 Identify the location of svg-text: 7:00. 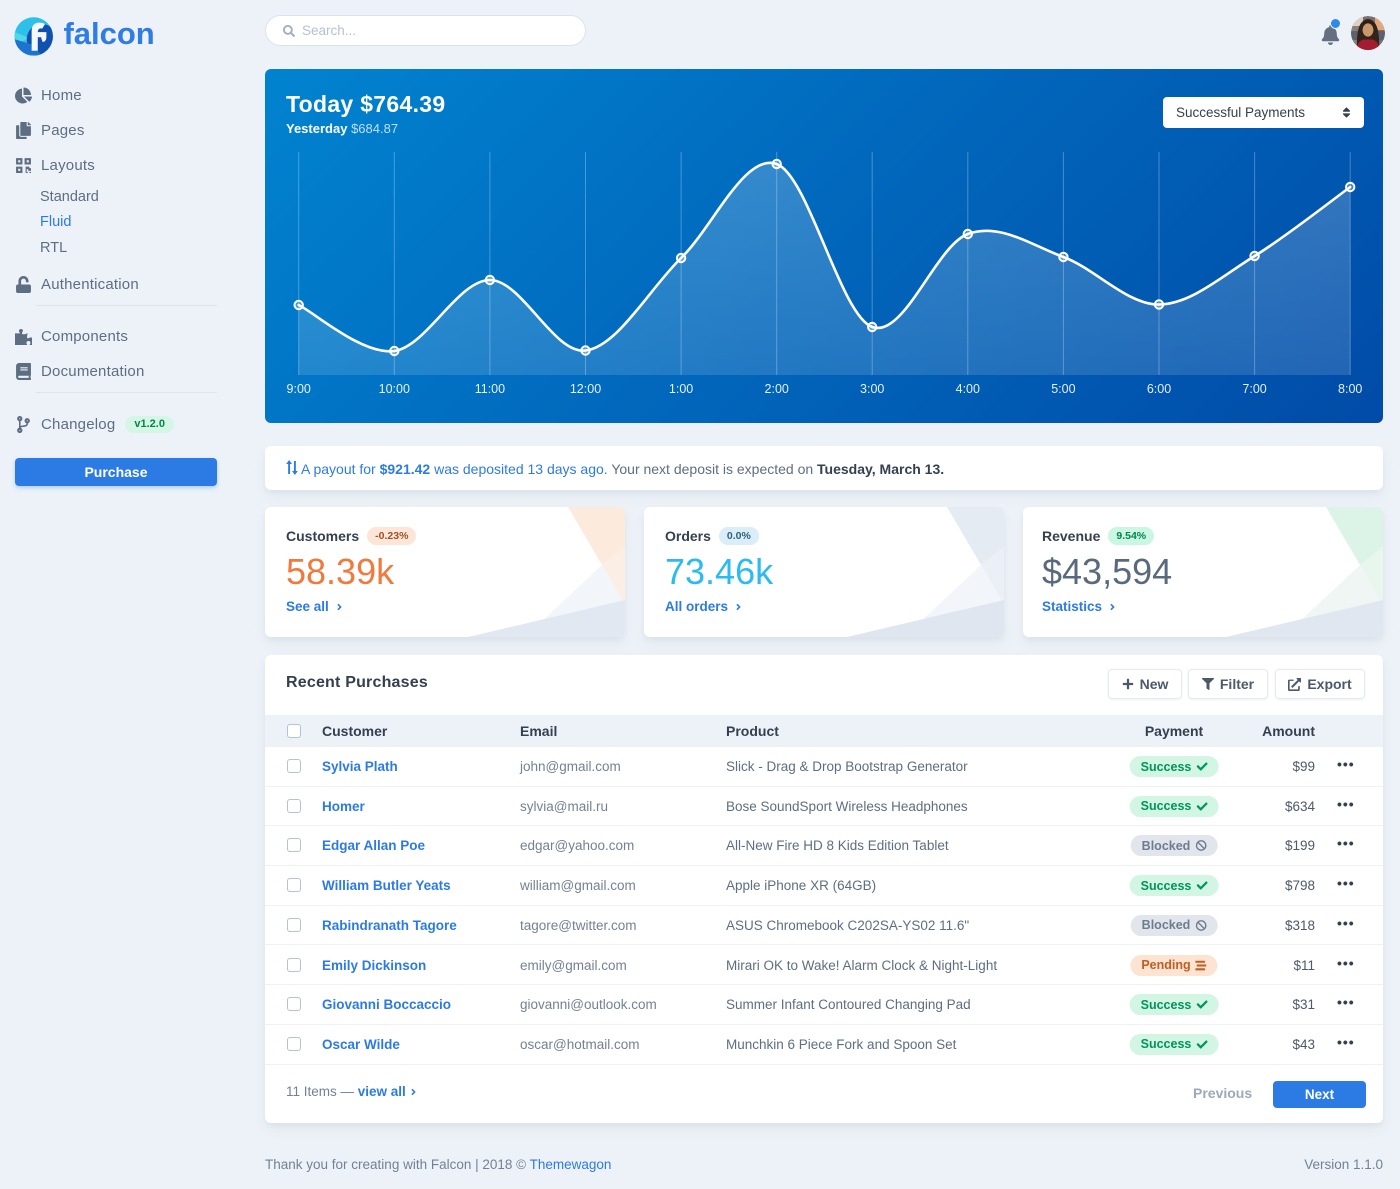
(1254, 389).